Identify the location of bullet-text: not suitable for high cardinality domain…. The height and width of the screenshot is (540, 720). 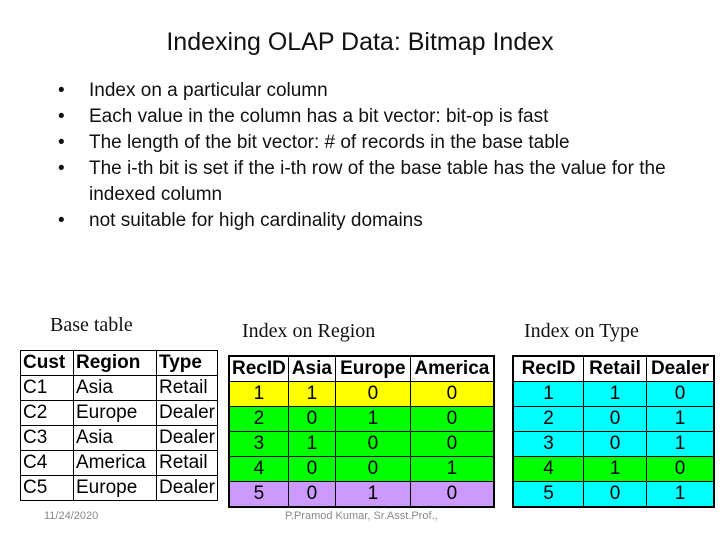
(256, 220).